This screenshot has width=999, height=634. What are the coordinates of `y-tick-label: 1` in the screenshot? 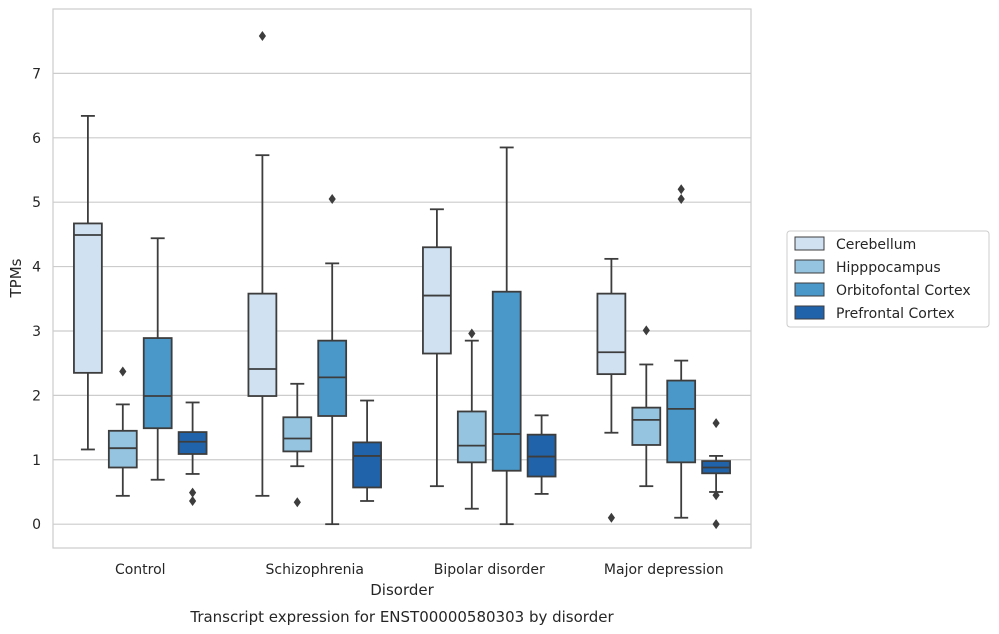 It's located at (36, 461).